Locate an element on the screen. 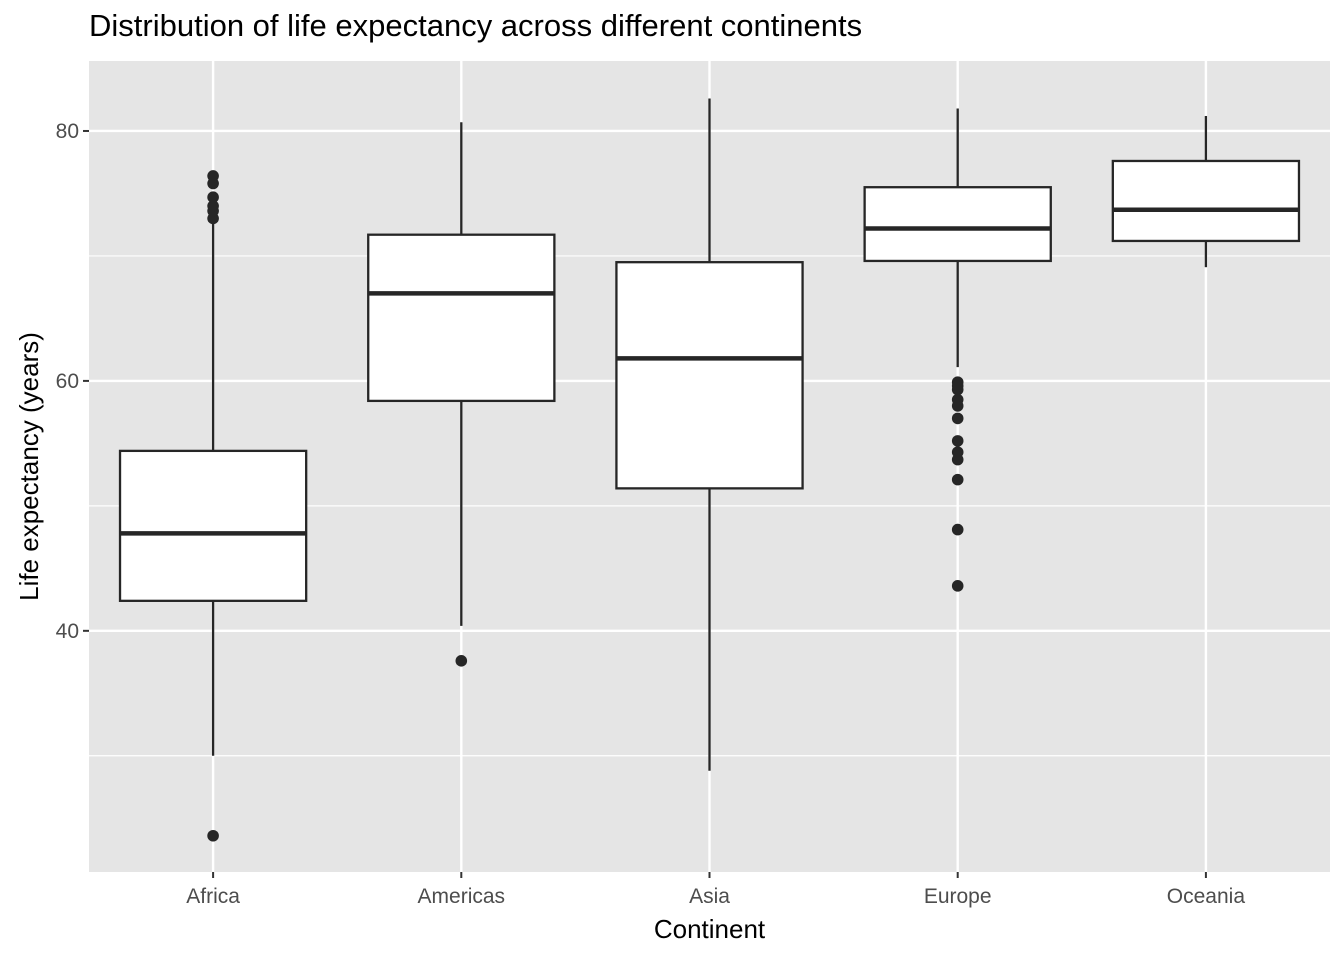  x-tick-label: Americas is located at coordinates (462, 896).